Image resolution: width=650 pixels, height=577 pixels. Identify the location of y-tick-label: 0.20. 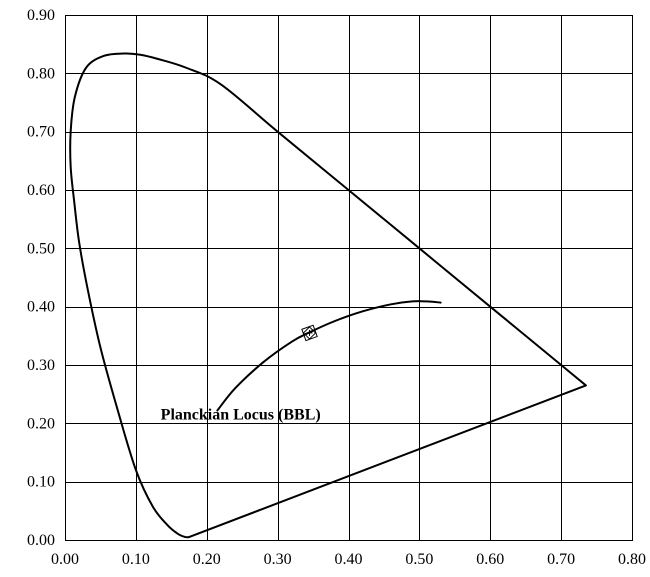
(41, 423).